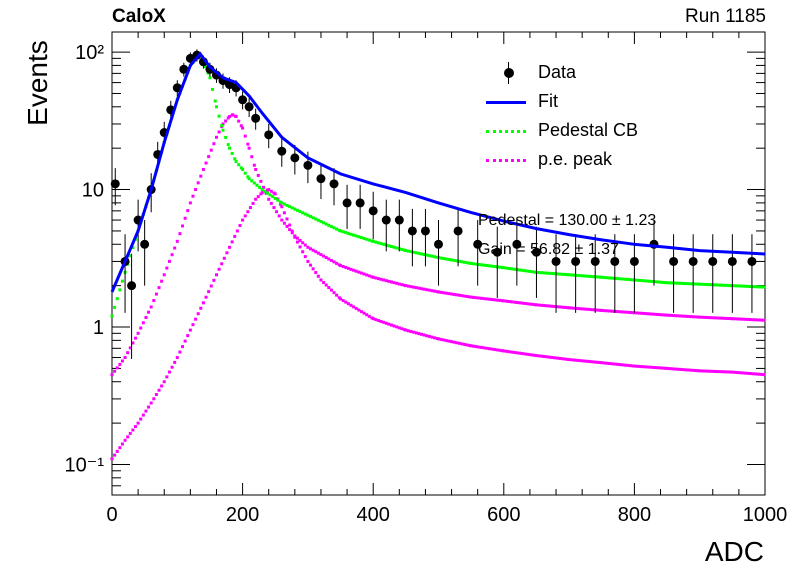 The image size is (796, 572). Describe the element at coordinates (614, 101) in the screenshot. I see `legend-item-fit: Fit` at that location.